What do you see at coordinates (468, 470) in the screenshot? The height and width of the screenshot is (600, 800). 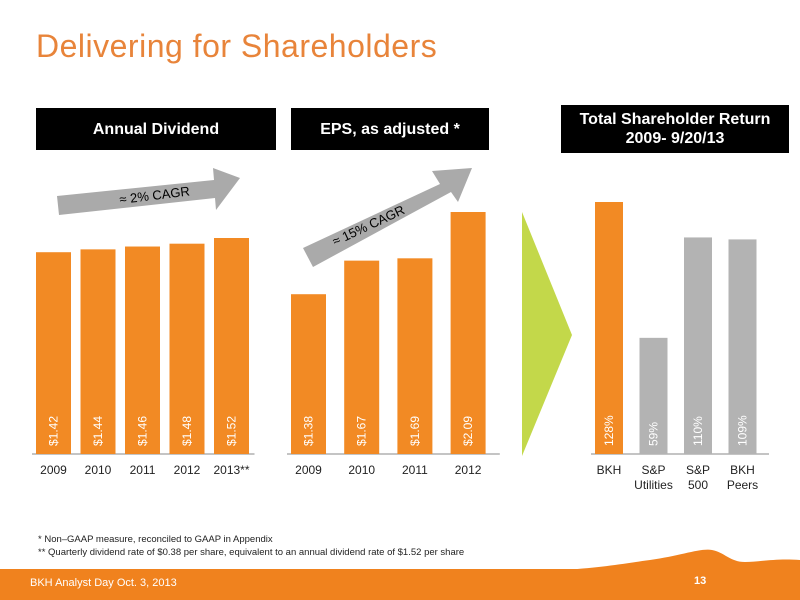 I see `eps-category-label: 2012` at bounding box center [468, 470].